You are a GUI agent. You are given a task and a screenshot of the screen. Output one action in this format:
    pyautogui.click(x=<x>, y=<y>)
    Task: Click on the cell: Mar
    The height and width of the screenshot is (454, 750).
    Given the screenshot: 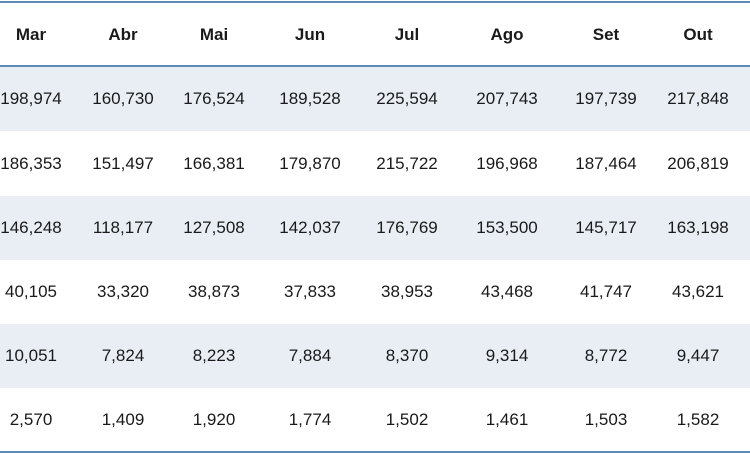 What is the action you would take?
    pyautogui.click(x=31, y=34)
    